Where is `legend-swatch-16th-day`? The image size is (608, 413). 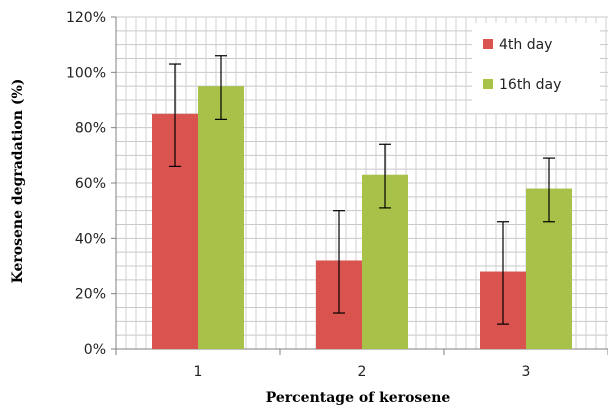
legend-swatch-16th-day is located at coordinates (488, 84).